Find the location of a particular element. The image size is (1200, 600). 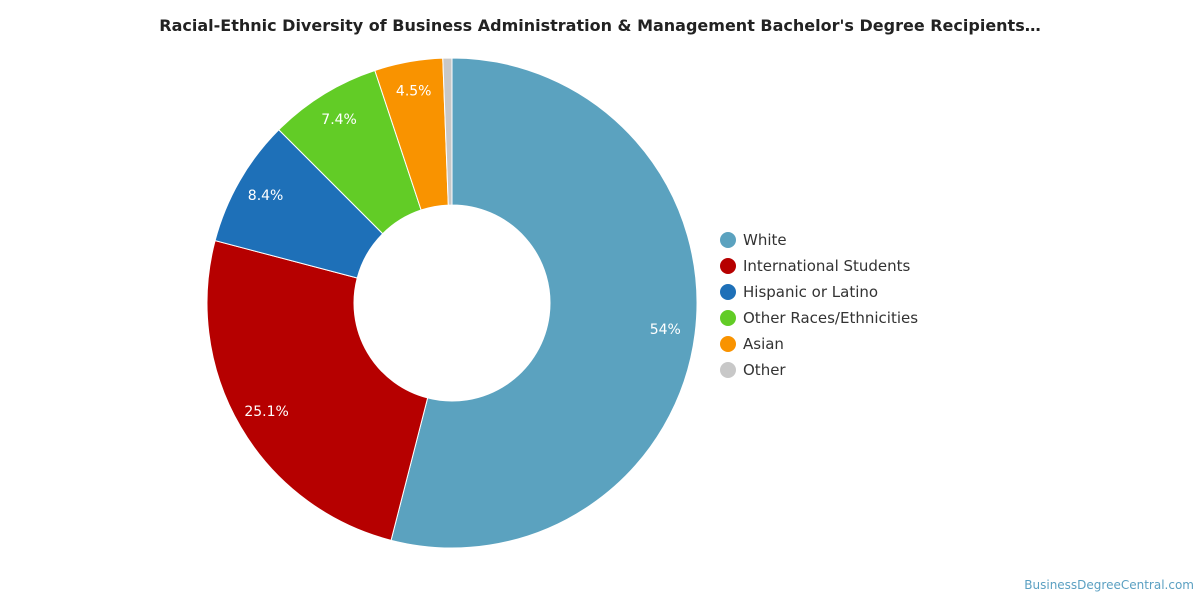

data-label: 8.4% is located at coordinates (266, 196).